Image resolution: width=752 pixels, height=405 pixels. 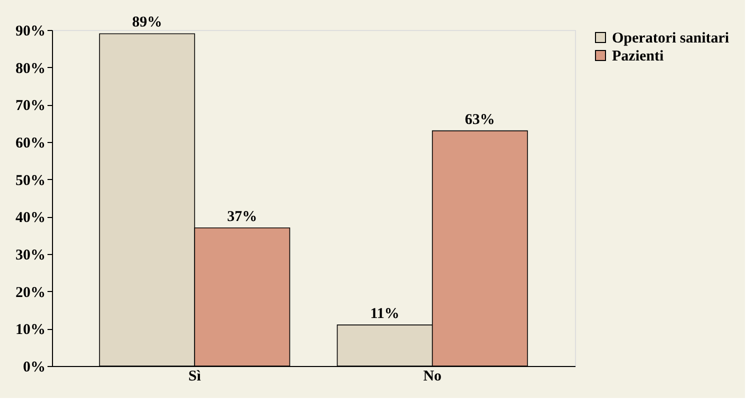 What do you see at coordinates (385, 314) in the screenshot?
I see `data-label: 11%` at bounding box center [385, 314].